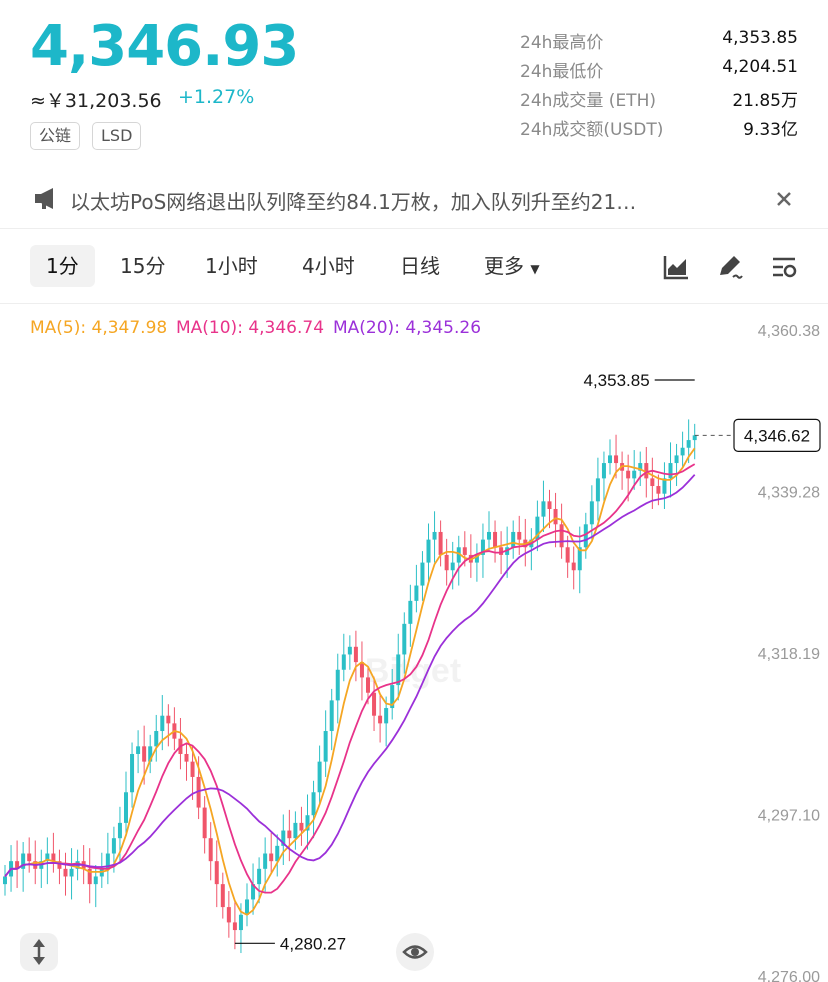  What do you see at coordinates (46, 199) in the screenshot?
I see `megaphone-icon` at bounding box center [46, 199].